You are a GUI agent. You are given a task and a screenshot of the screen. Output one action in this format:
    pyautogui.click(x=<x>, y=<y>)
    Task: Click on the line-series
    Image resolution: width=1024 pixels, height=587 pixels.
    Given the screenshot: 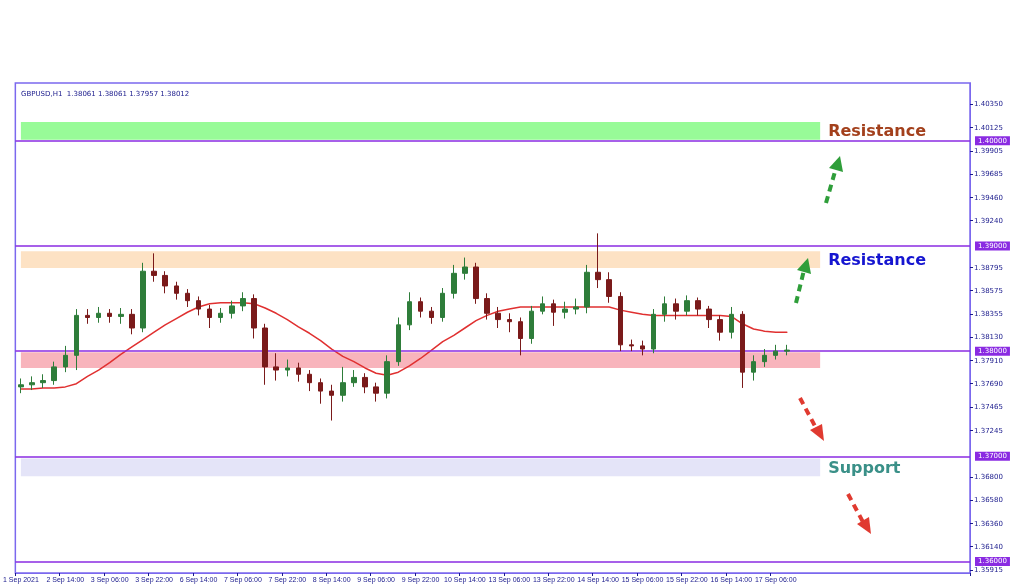 What is the action you would take?
    pyautogui.click(x=404, y=346)
    